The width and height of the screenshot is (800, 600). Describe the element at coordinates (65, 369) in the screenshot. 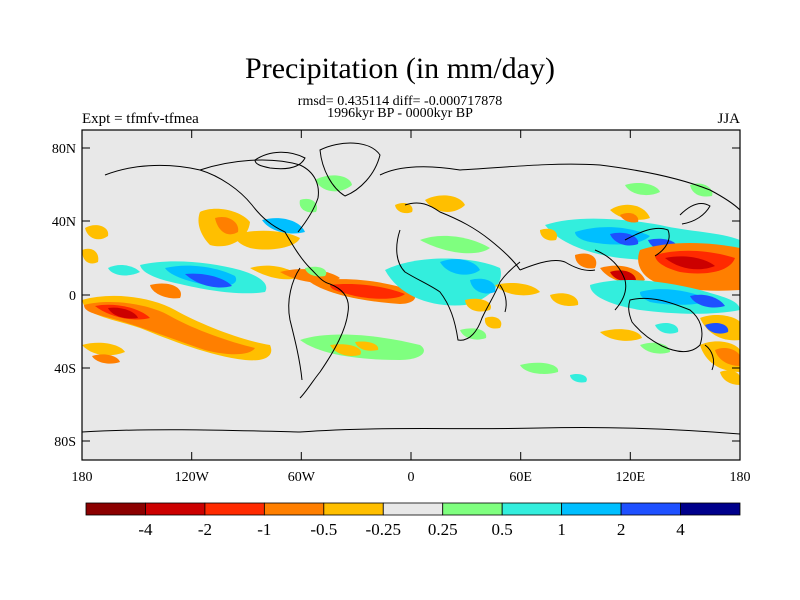

I see `lat-tick-label: 40S` at that location.